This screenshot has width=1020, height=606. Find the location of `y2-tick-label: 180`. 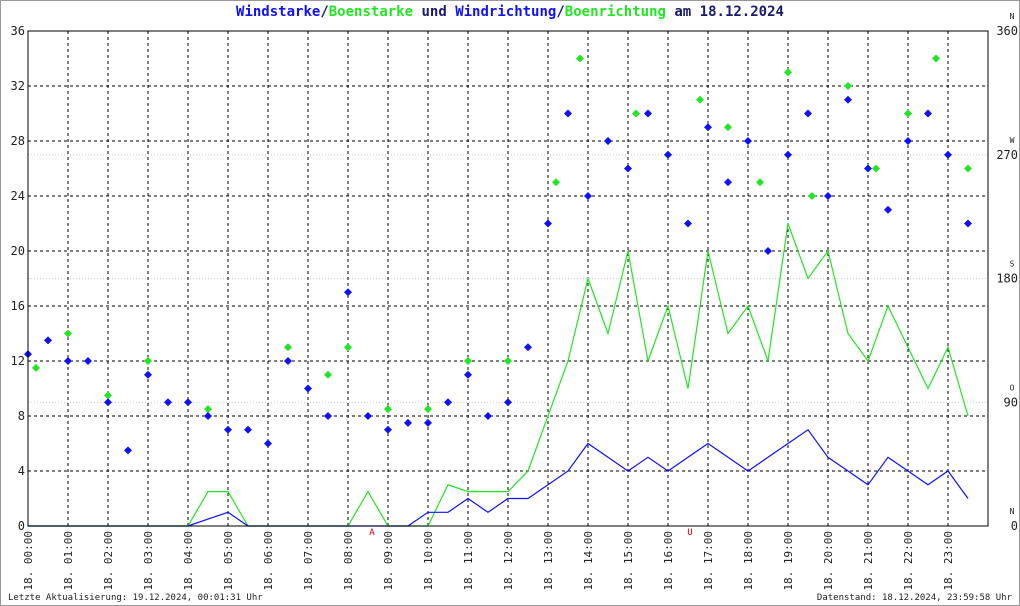

y2-tick-label: 180 is located at coordinates (1007, 279).